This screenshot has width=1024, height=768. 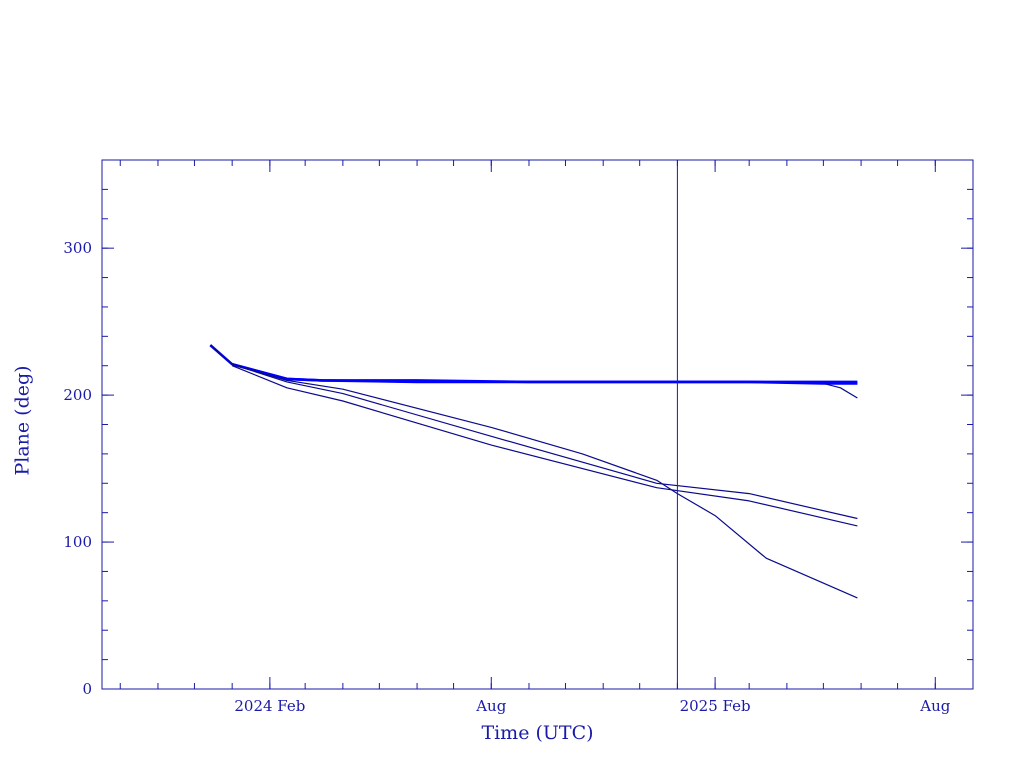 I want to click on y-axis-title: Plane (deg), so click(x=23, y=420).